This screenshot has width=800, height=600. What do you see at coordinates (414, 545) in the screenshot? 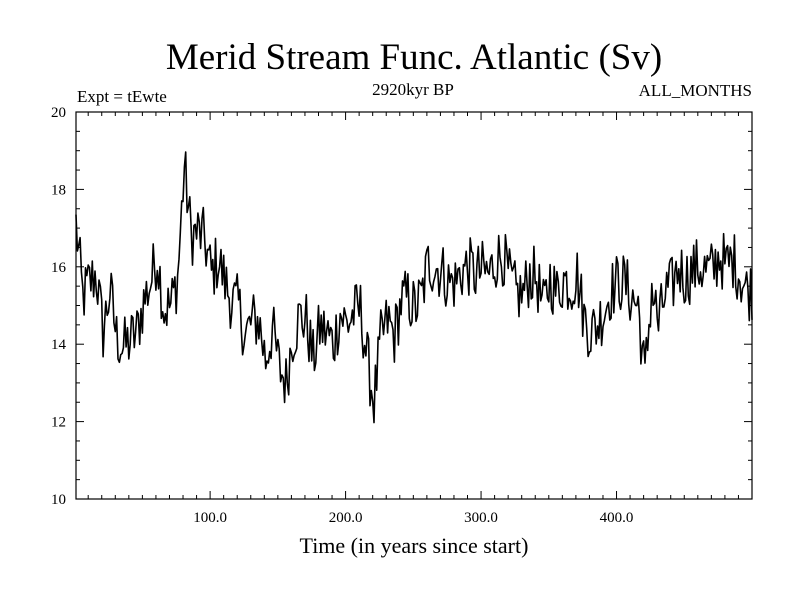
I see `x-axis-label: Time (in years since start)` at bounding box center [414, 545].